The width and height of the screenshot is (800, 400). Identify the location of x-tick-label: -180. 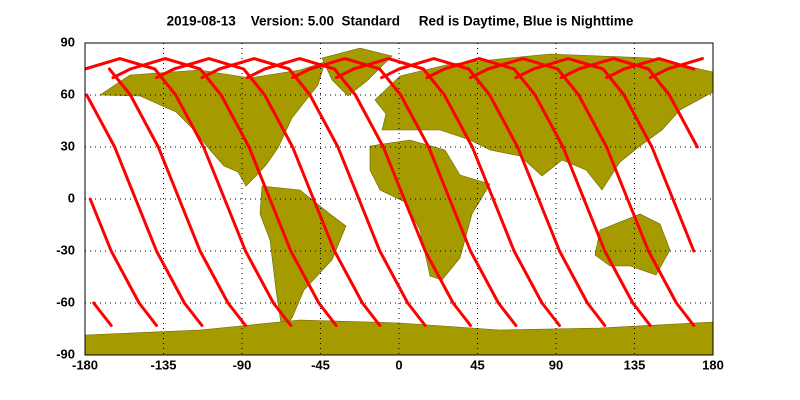
(85, 364).